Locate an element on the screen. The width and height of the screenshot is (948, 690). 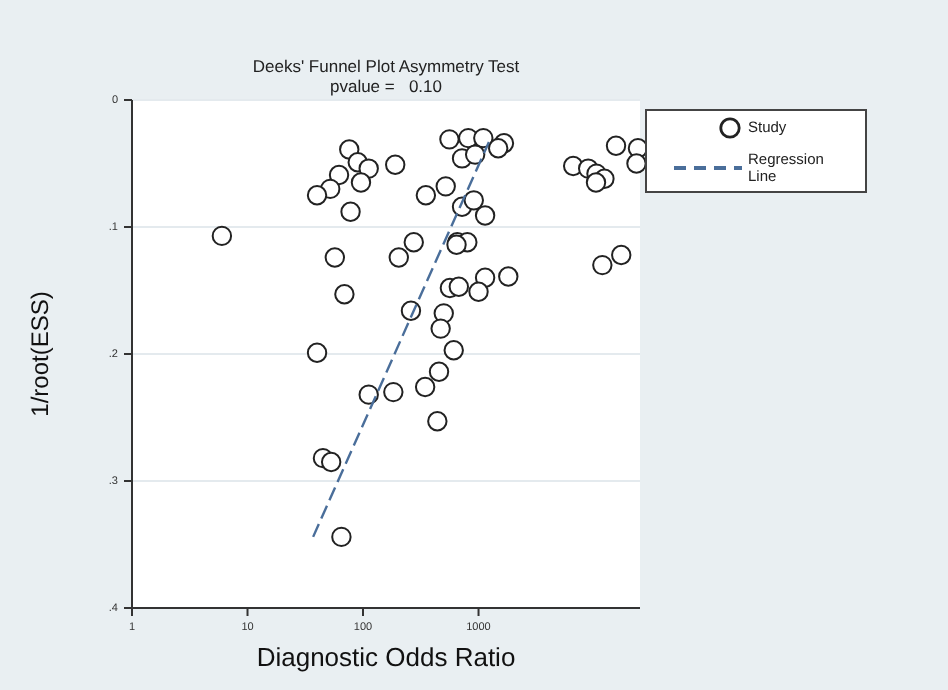
x-axis-title: Diagnostic Odds Ratio is located at coordinates (386, 657).